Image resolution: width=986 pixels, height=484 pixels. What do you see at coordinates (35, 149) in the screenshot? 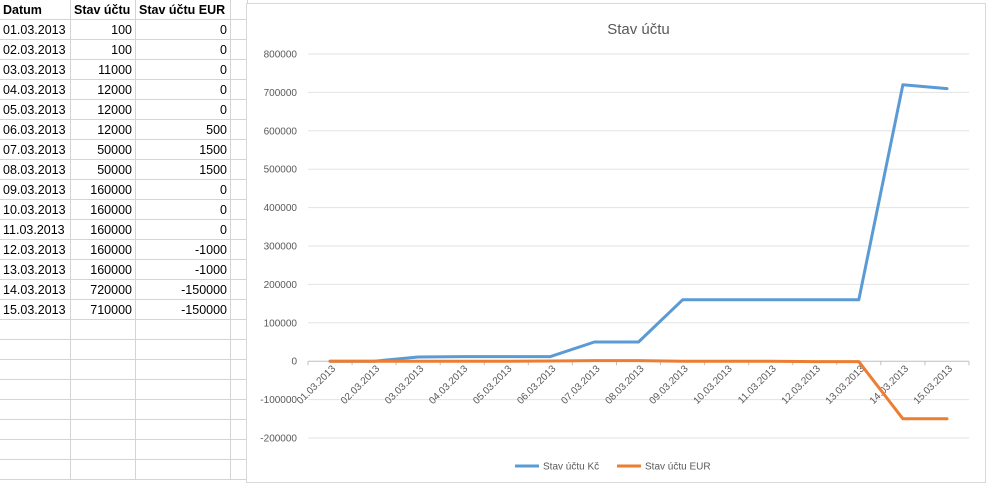
I see `table-cell: 07.03.2013` at bounding box center [35, 149].